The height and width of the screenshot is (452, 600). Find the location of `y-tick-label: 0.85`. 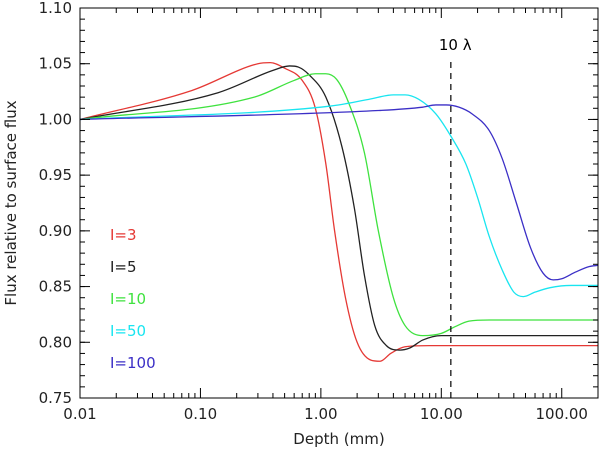

y-tick-label: 0.85 is located at coordinates (55, 287).